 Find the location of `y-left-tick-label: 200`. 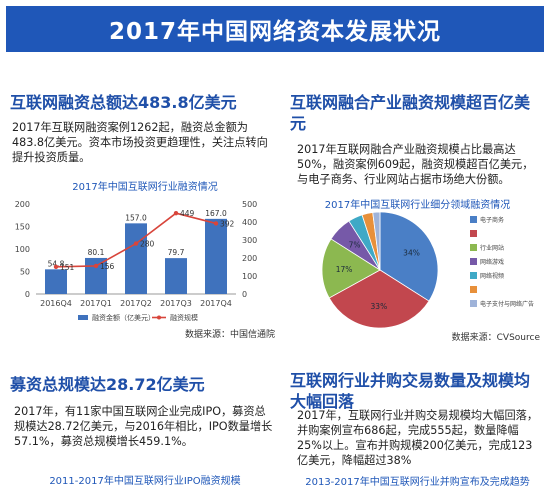

y-left-tick-label: 200 is located at coordinates (22, 204).